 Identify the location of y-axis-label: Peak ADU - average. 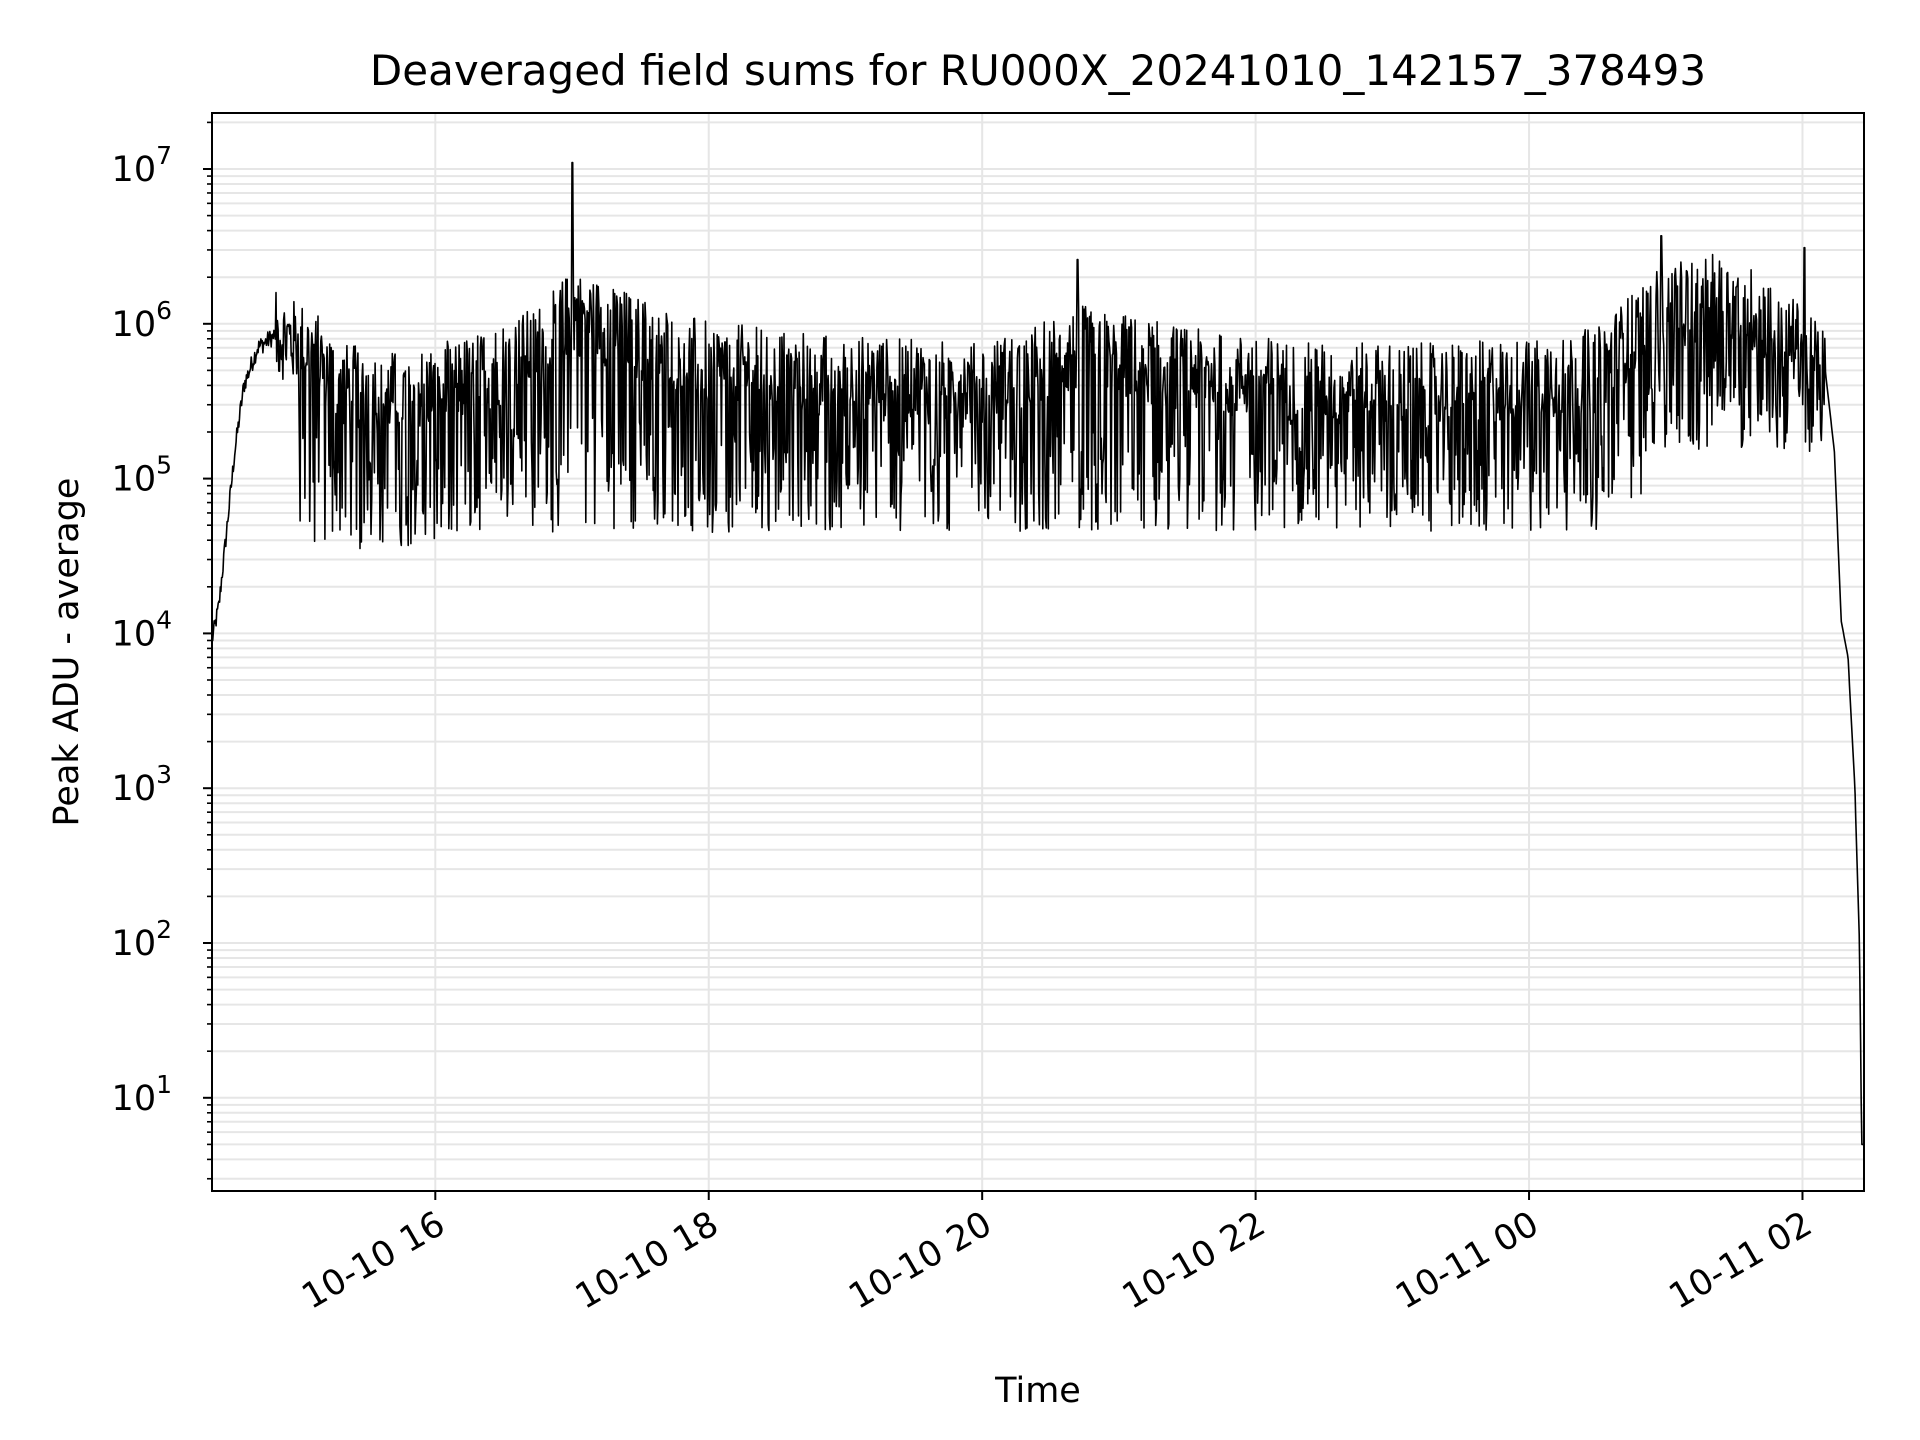
(67, 652).